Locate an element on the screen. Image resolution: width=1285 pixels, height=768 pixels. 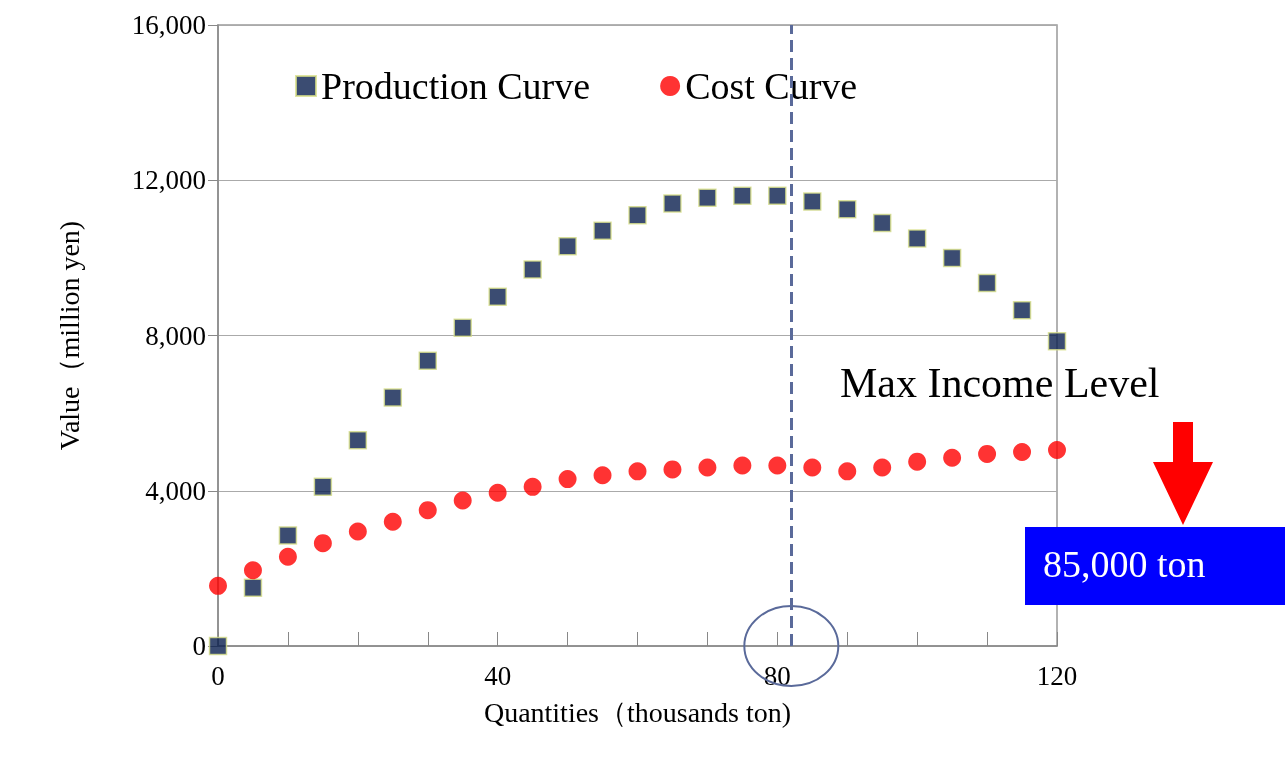
y-tick-label: 0 is located at coordinates (199, 646).